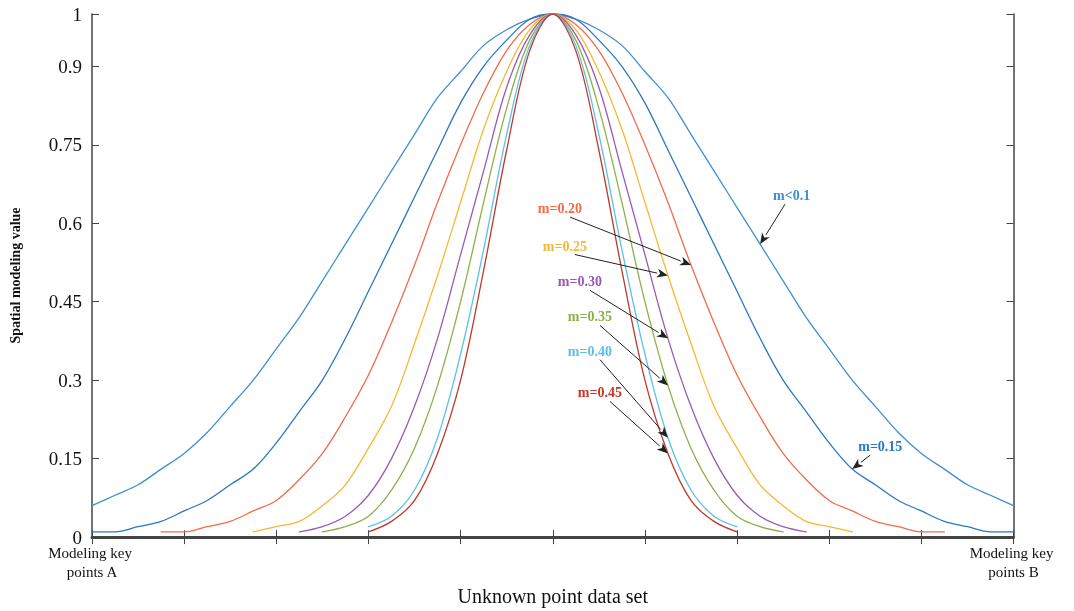 This screenshot has width=1074, height=611. What do you see at coordinates (65, 459) in the screenshot?
I see `y-tick-label: 0.15` at bounding box center [65, 459].